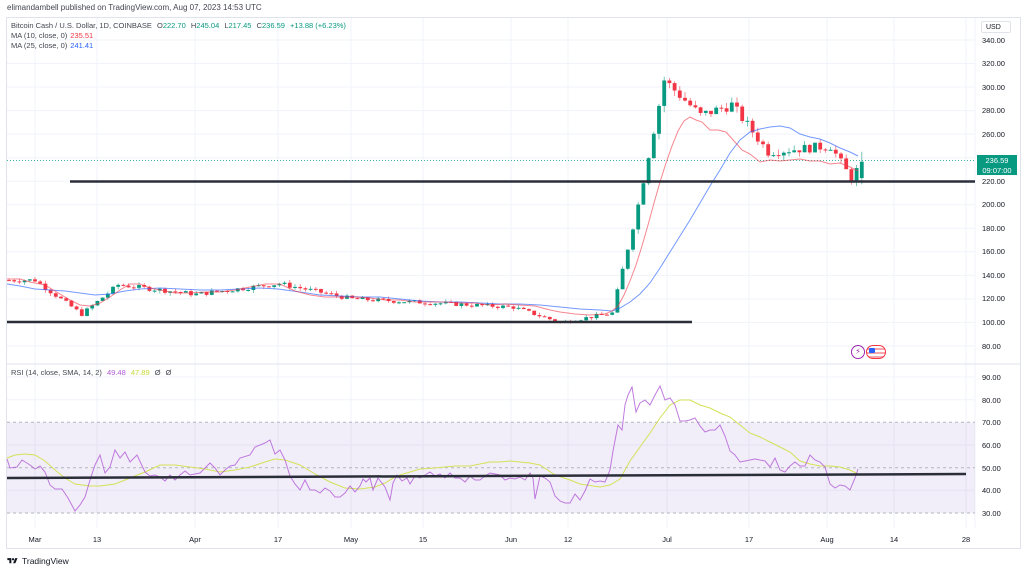 The height and width of the screenshot is (572, 1024). What do you see at coordinates (827, 539) in the screenshot?
I see `time-tick: Aug` at bounding box center [827, 539].